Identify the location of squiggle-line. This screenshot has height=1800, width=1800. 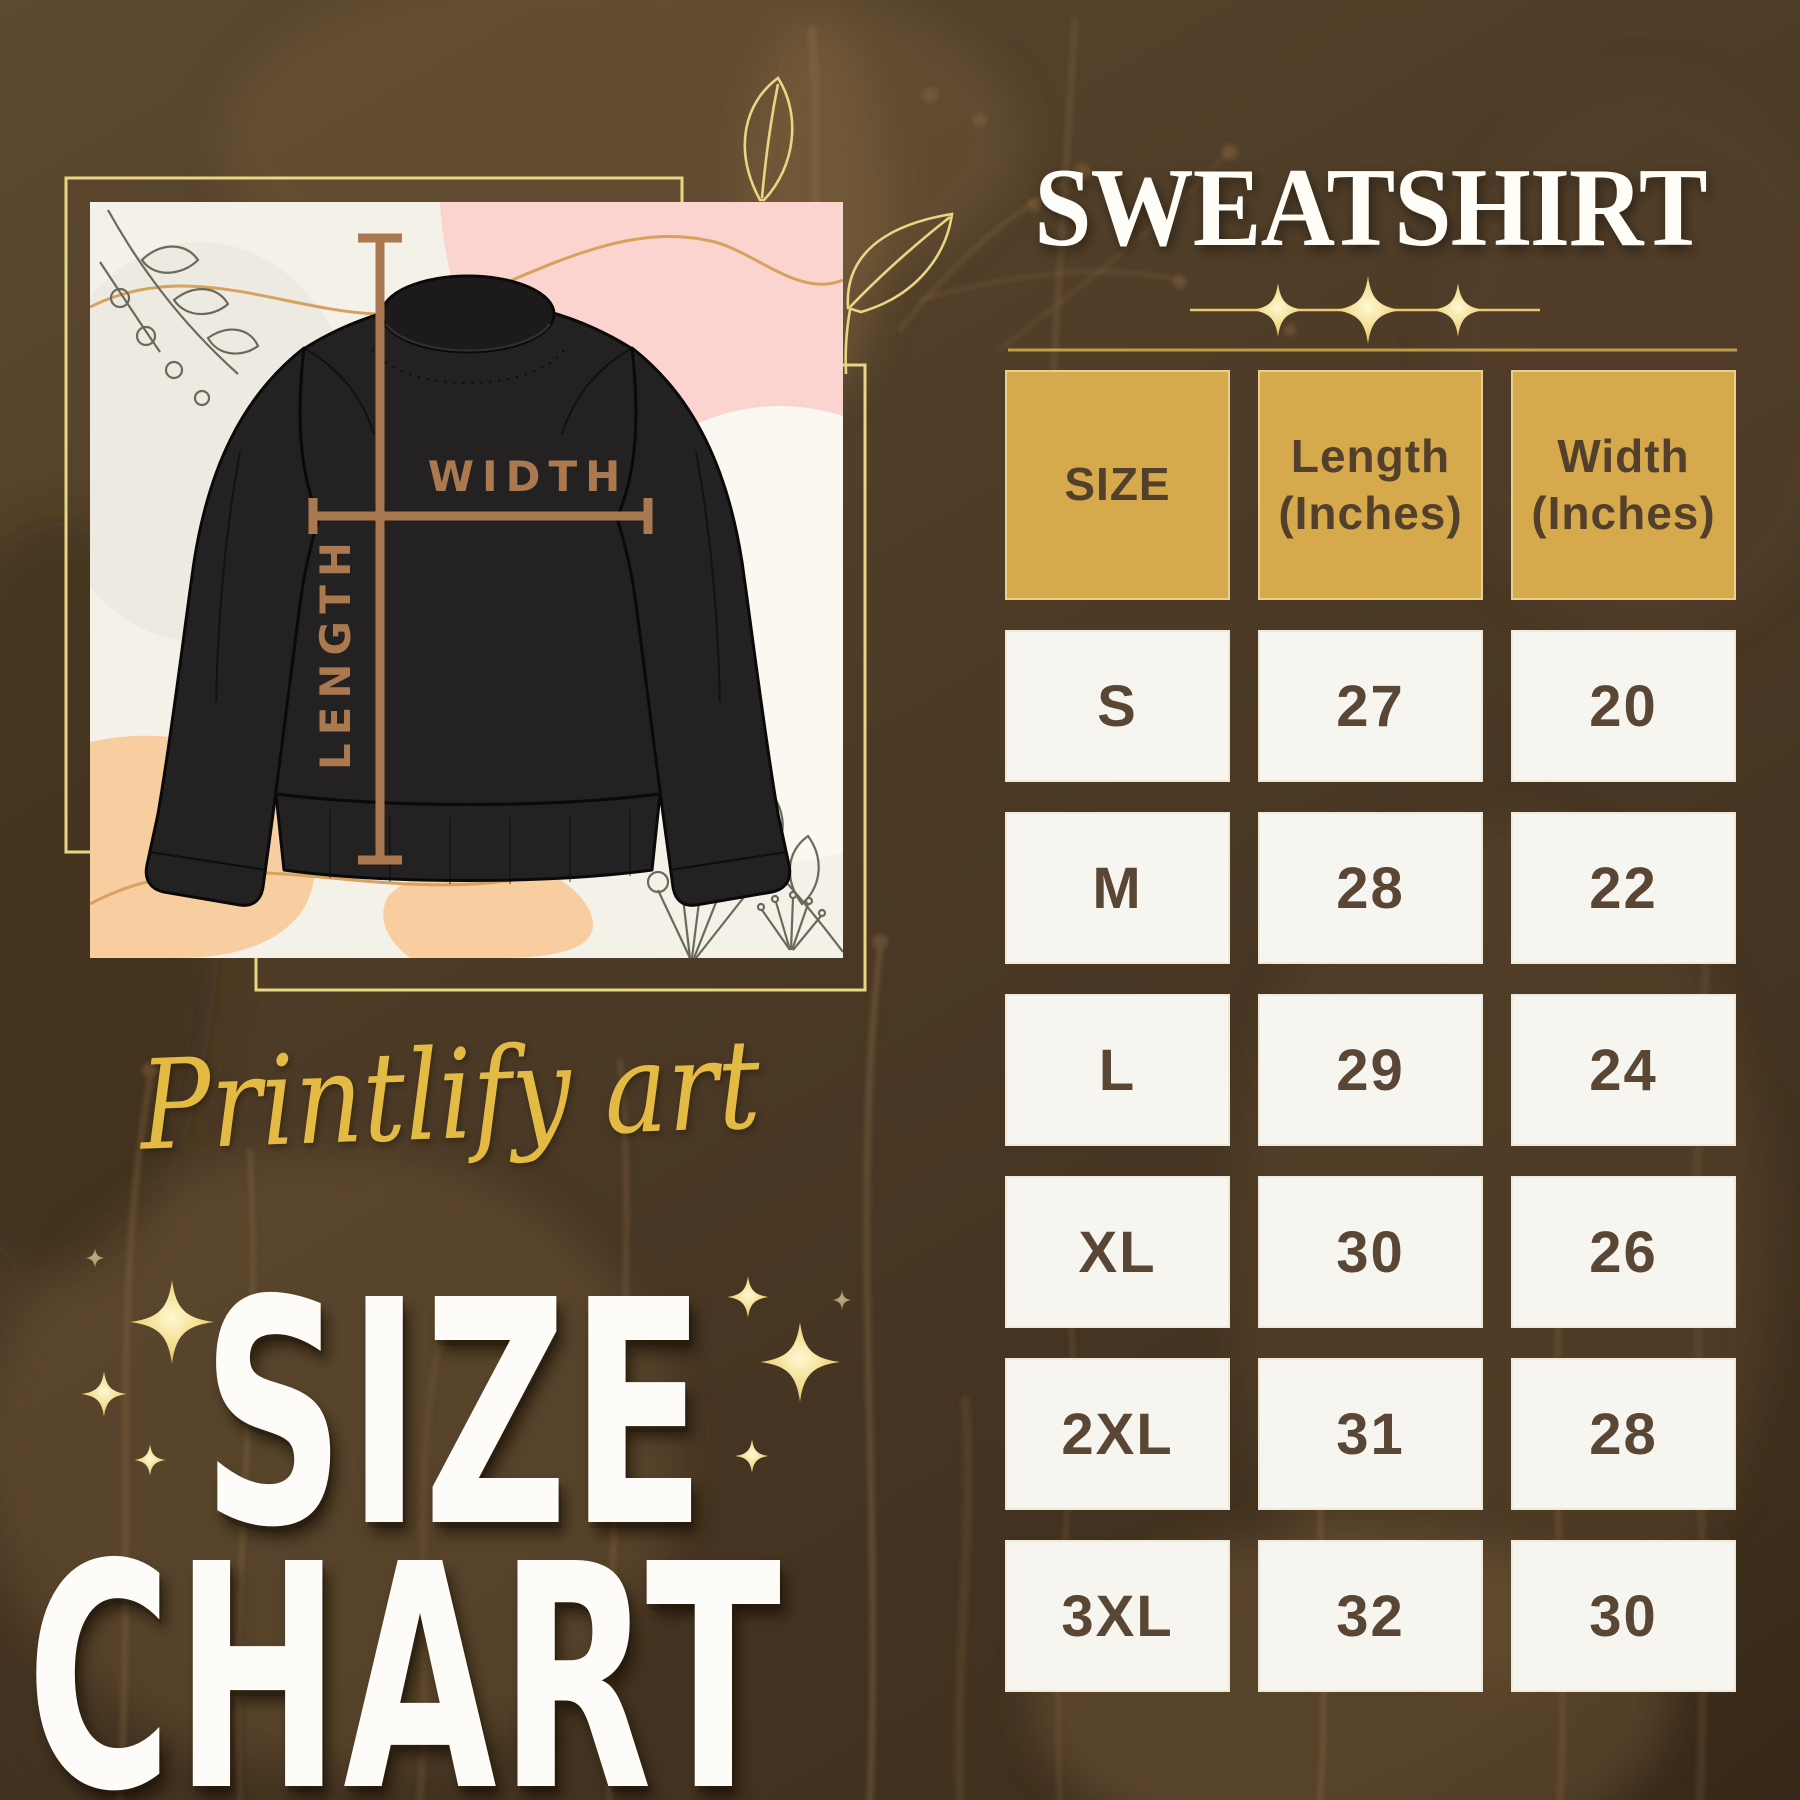
(466, 275).